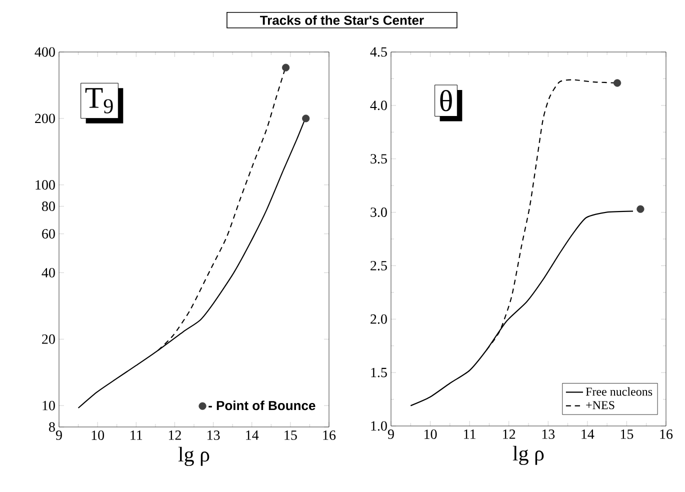 This screenshot has width=685, height=492. Describe the element at coordinates (44, 52) in the screenshot. I see `y-tick-label: 400` at that location.